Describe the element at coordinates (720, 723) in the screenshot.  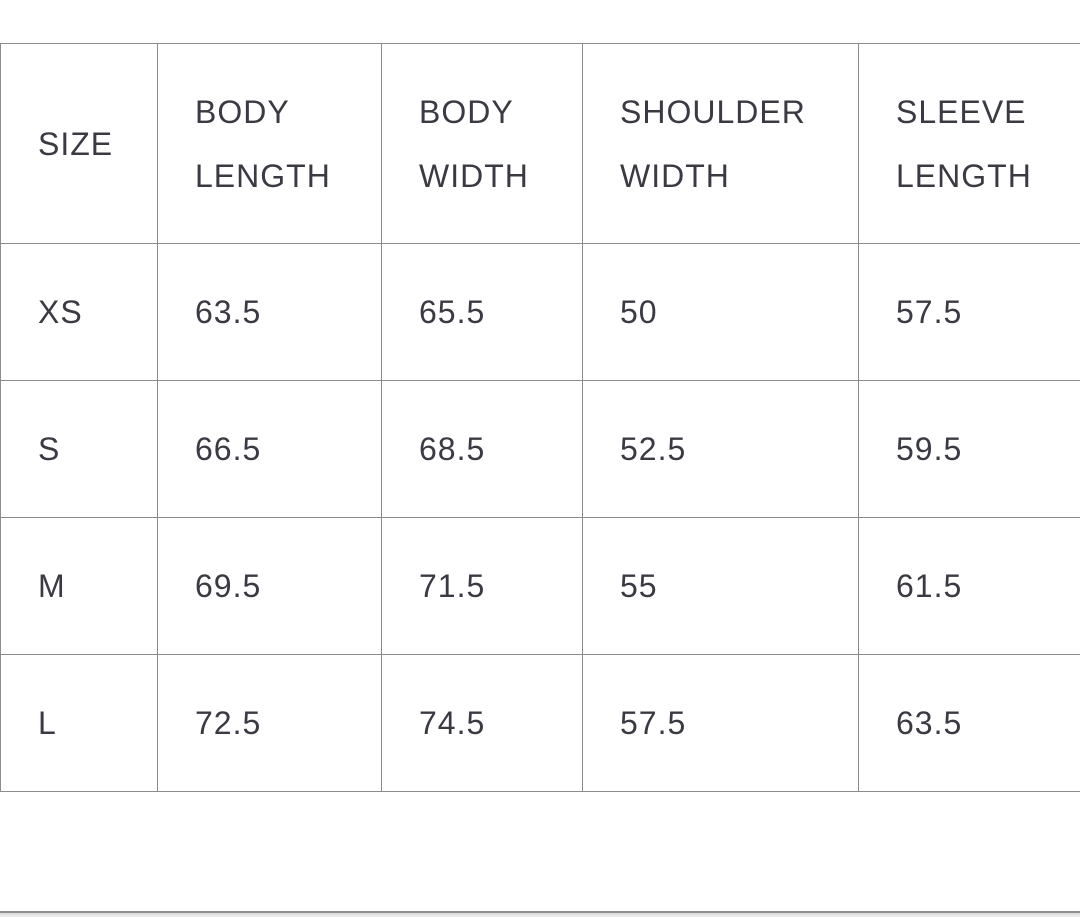
I see `cell-shoulder-width: 57.5` at that location.